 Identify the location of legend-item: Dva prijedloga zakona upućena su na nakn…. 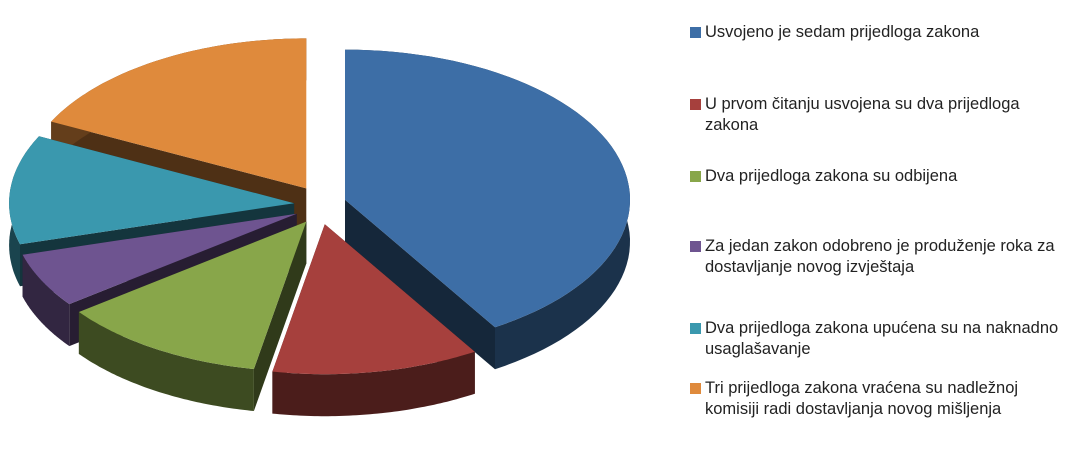
(877, 339).